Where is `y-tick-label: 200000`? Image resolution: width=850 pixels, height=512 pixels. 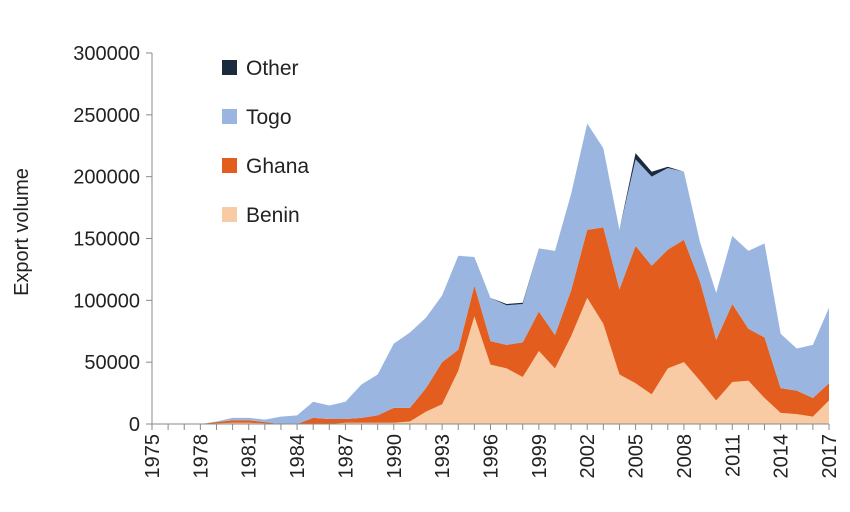
y-tick-label: 200000 is located at coordinates (106, 178).